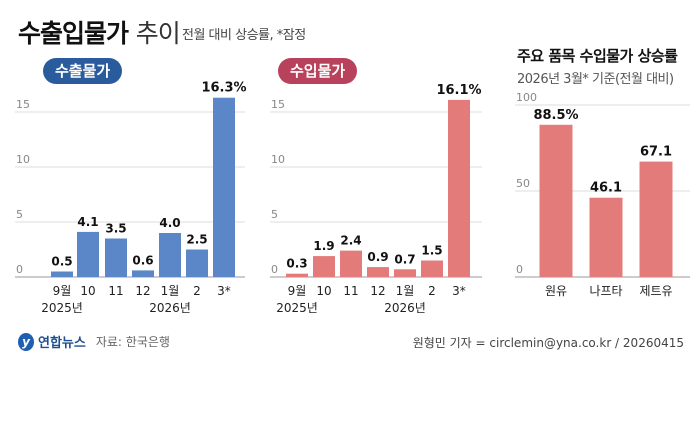 This screenshot has width=700, height=425. Describe the element at coordinates (170, 308) in the screenshot. I see `export-year-label: 2026년` at that location.